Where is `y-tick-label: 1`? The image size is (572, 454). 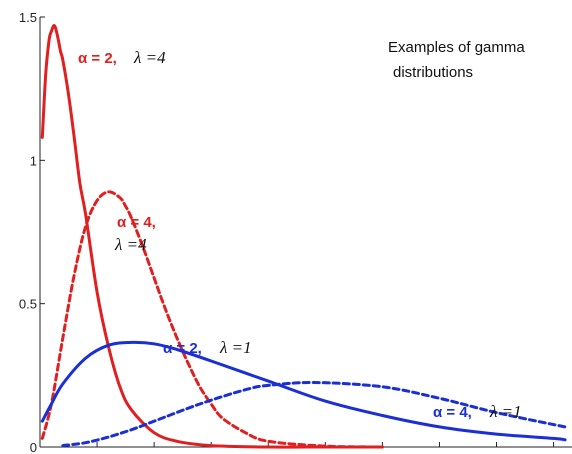 y-tick-label: 1 is located at coordinates (33, 160).